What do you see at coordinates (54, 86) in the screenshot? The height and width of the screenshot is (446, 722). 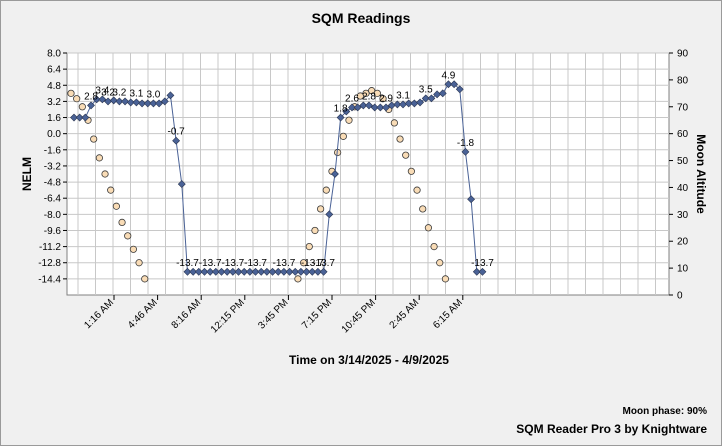 I see `y-tick-label: 4.8` at bounding box center [54, 86].